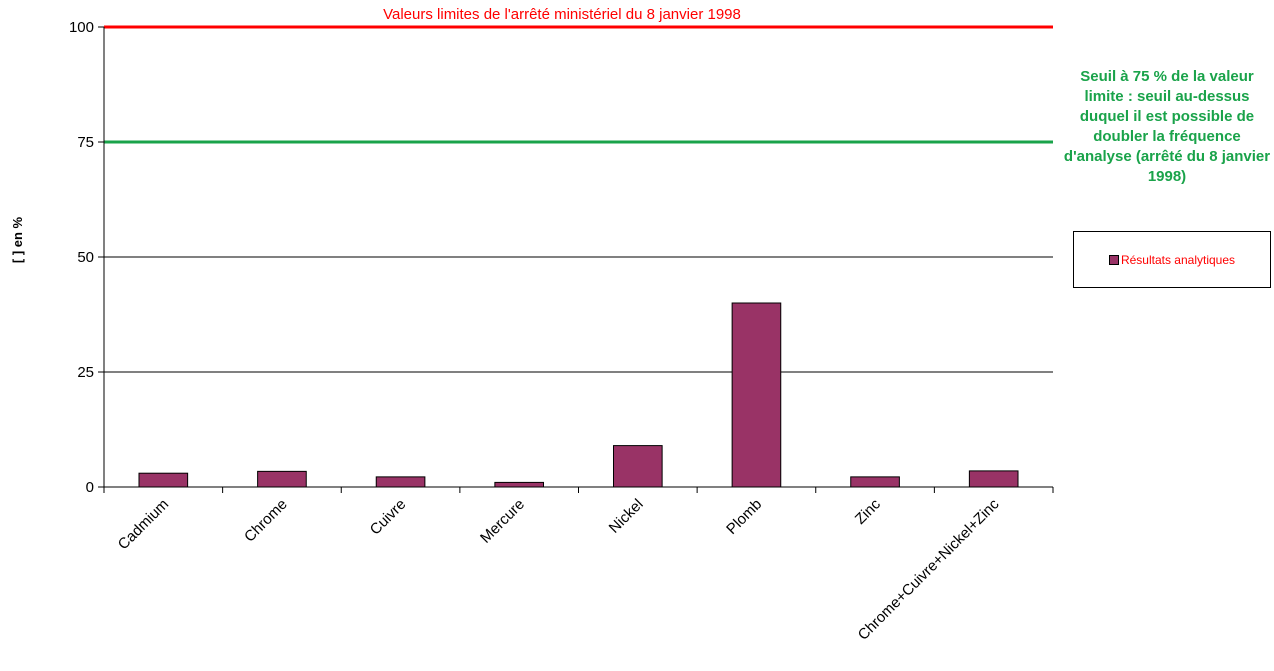 Image resolution: width=1274 pixels, height=671 pixels. I want to click on x-tick-label: Cadmium, so click(143, 524).